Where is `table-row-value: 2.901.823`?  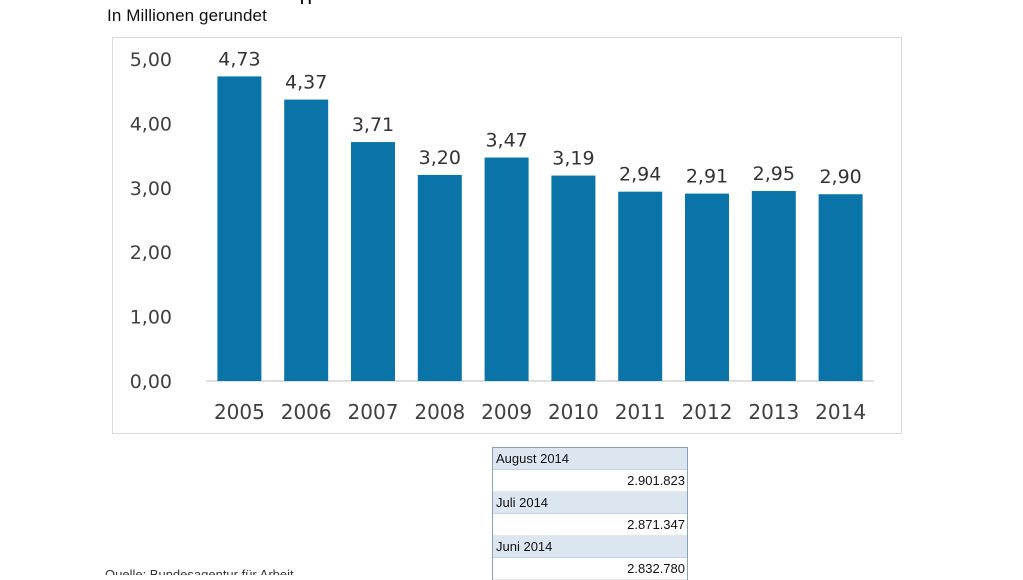 table-row-value: 2.901.823 is located at coordinates (590, 481).